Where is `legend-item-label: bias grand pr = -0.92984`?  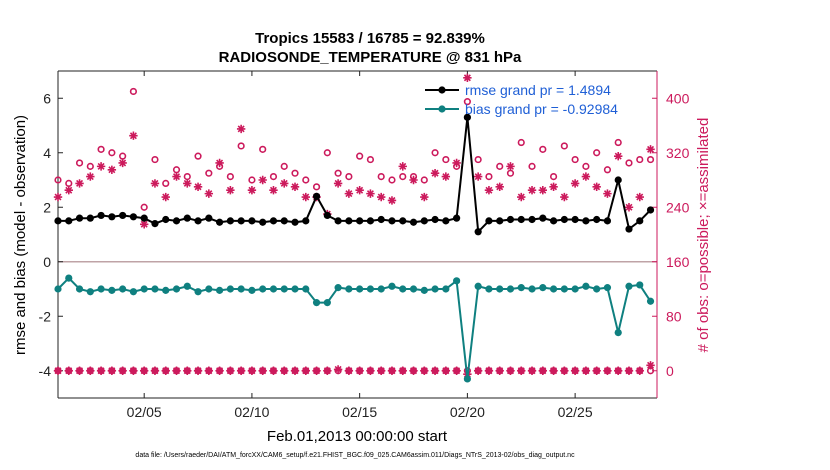 legend-item-label: bias grand pr = -0.92984 is located at coordinates (541, 109).